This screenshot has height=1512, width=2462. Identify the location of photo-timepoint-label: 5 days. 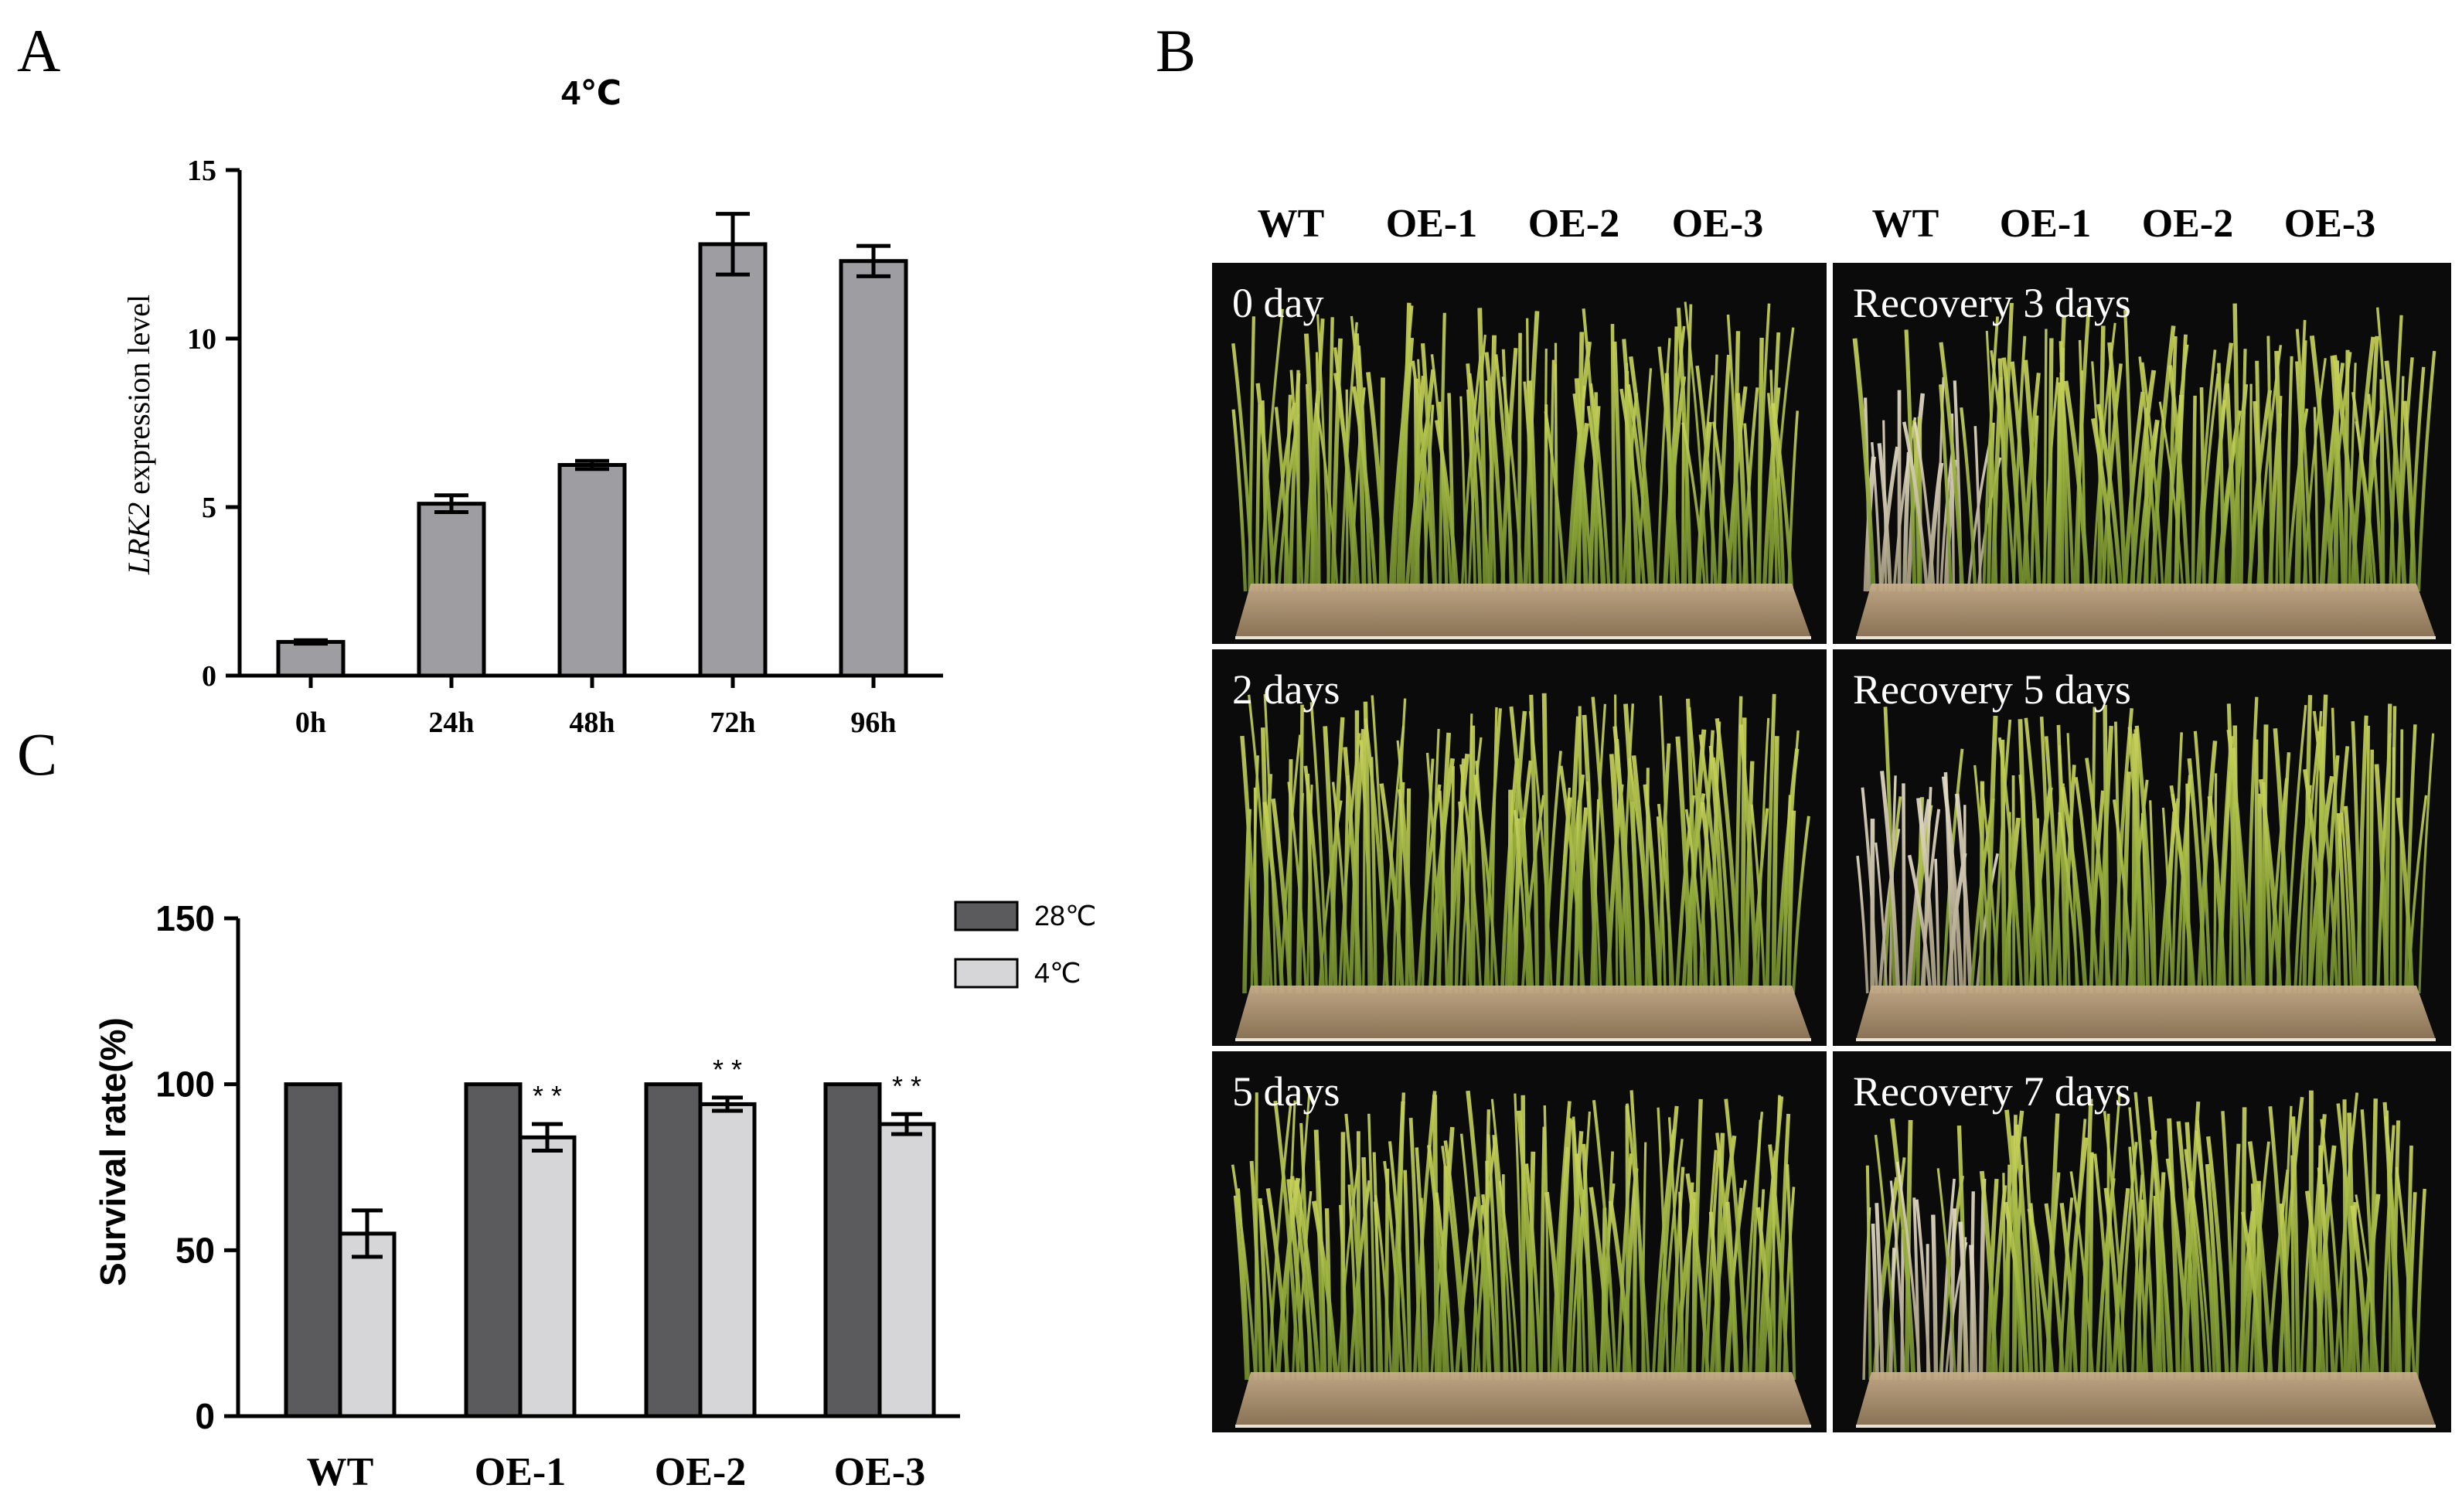
(1286, 1091).